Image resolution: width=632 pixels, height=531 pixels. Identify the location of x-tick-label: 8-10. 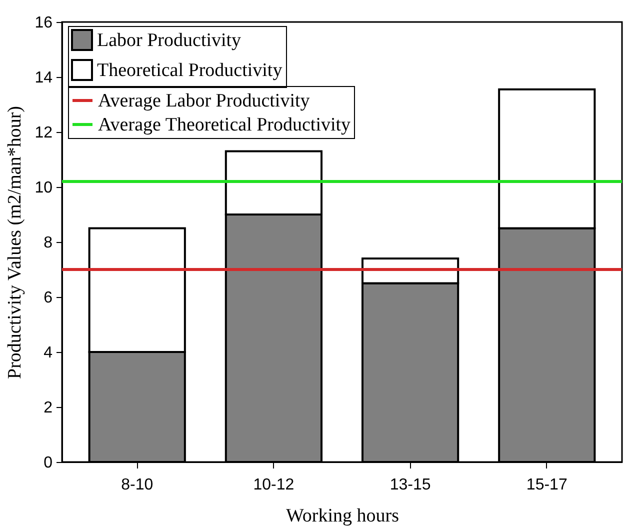
(137, 485).